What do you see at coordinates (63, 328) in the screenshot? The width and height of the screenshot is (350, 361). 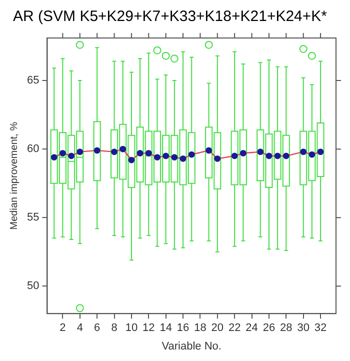 I see `x-tick-label: 2` at bounding box center [63, 328].